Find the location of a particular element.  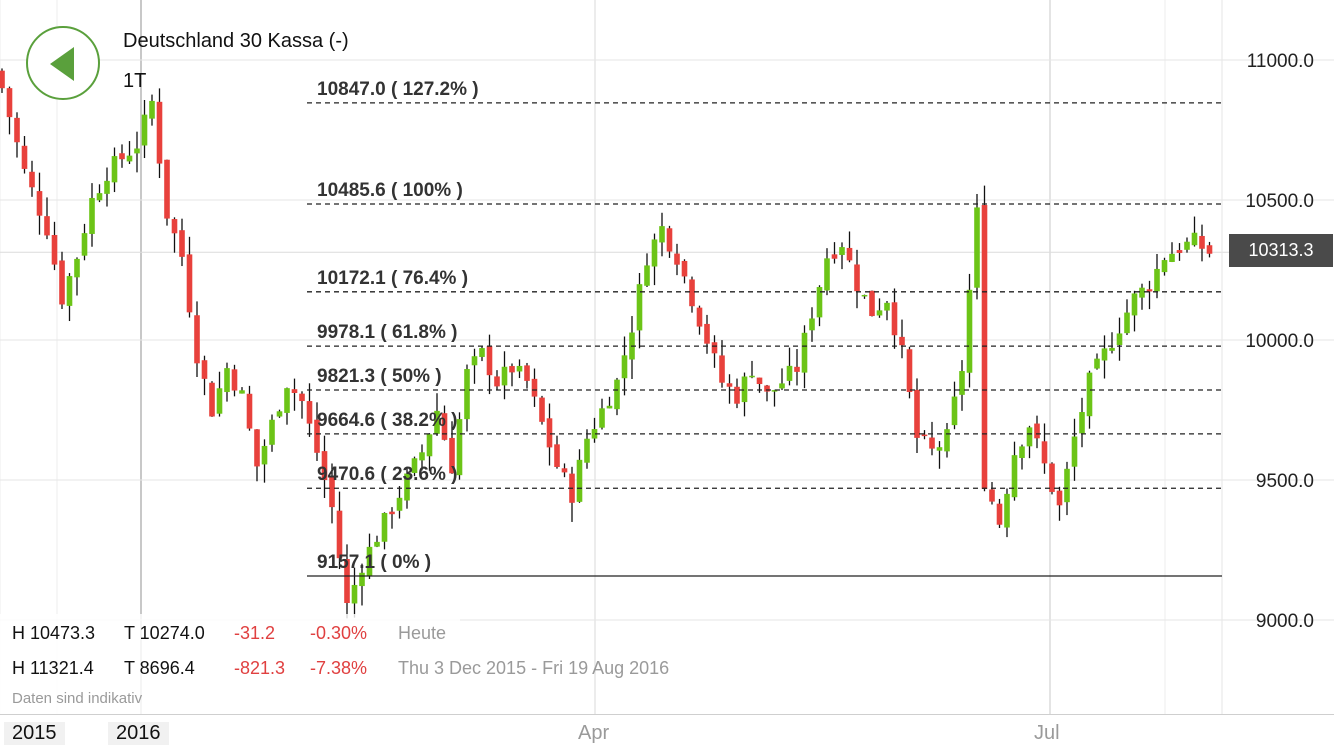

range-low: T 8696.4 is located at coordinates (159, 668).